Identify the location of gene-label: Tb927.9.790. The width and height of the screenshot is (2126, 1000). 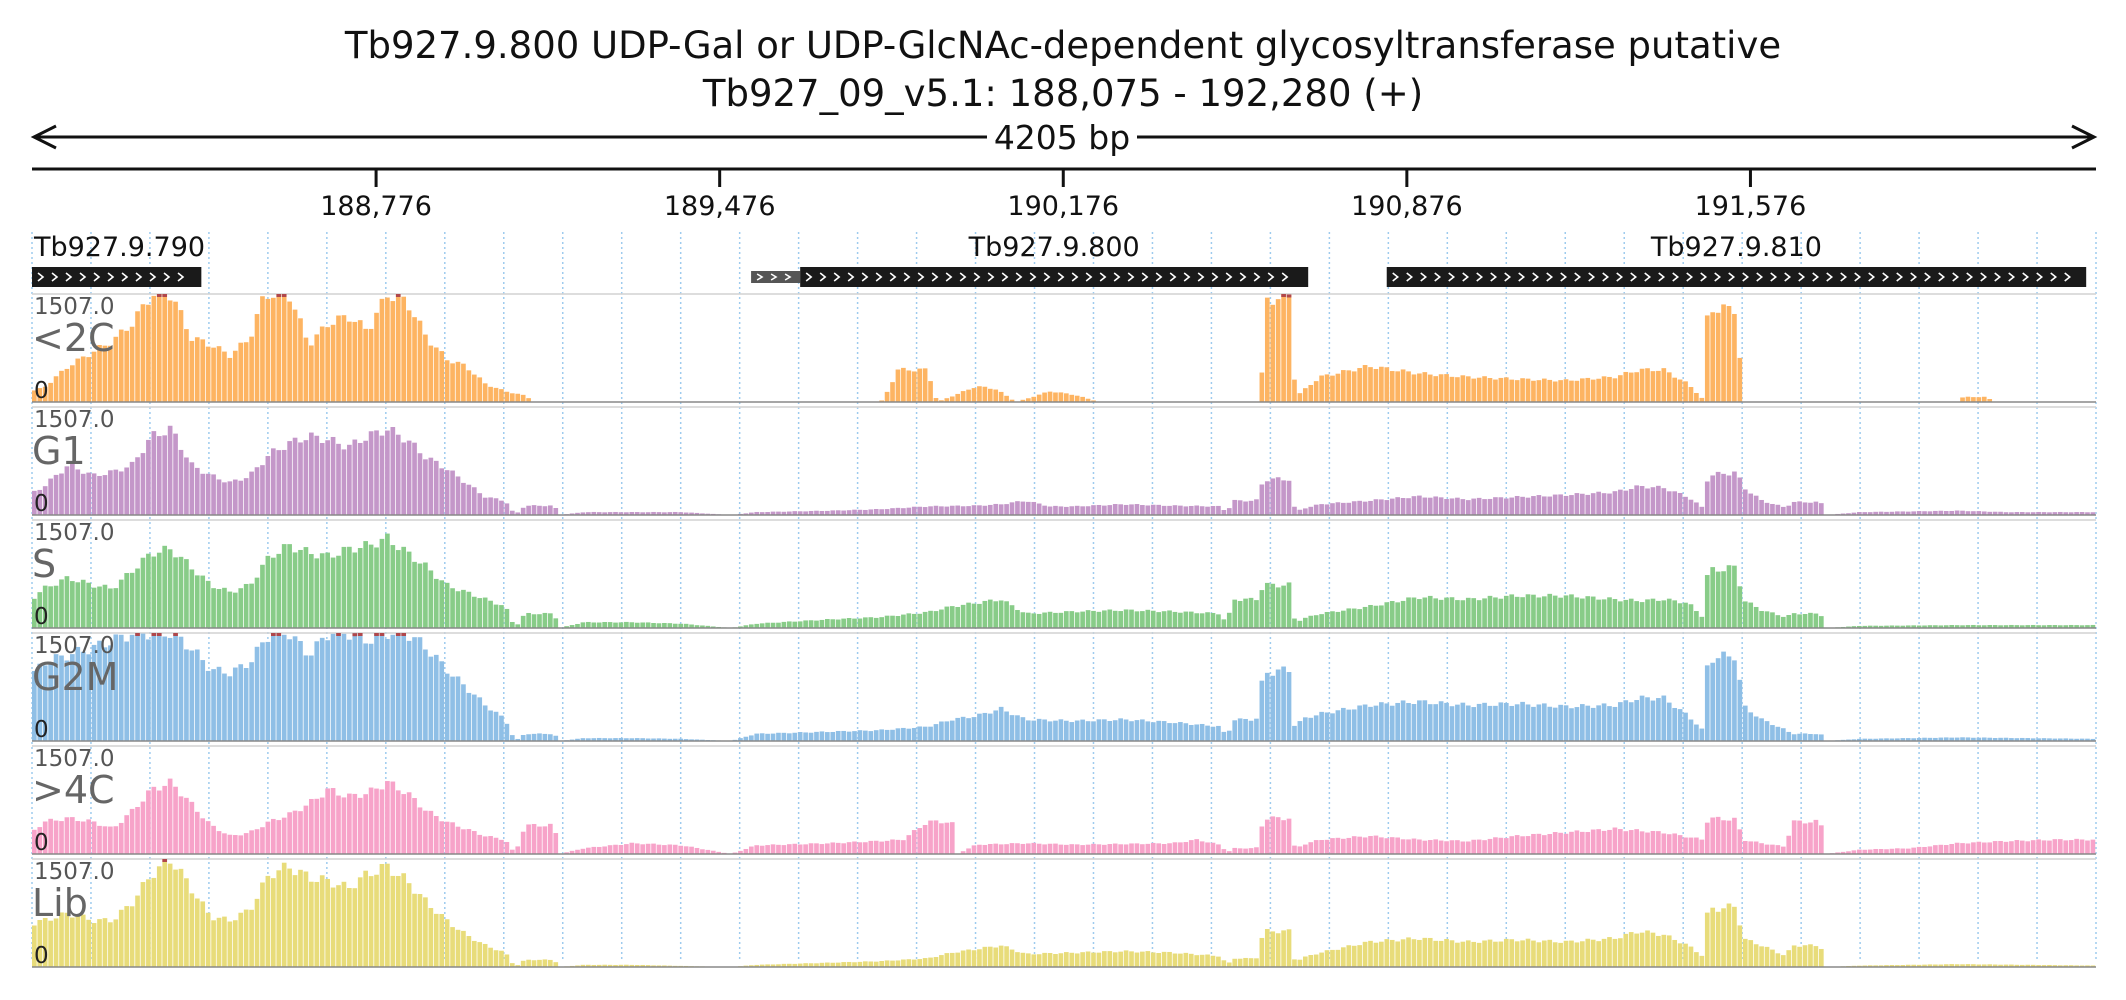
(119, 247).